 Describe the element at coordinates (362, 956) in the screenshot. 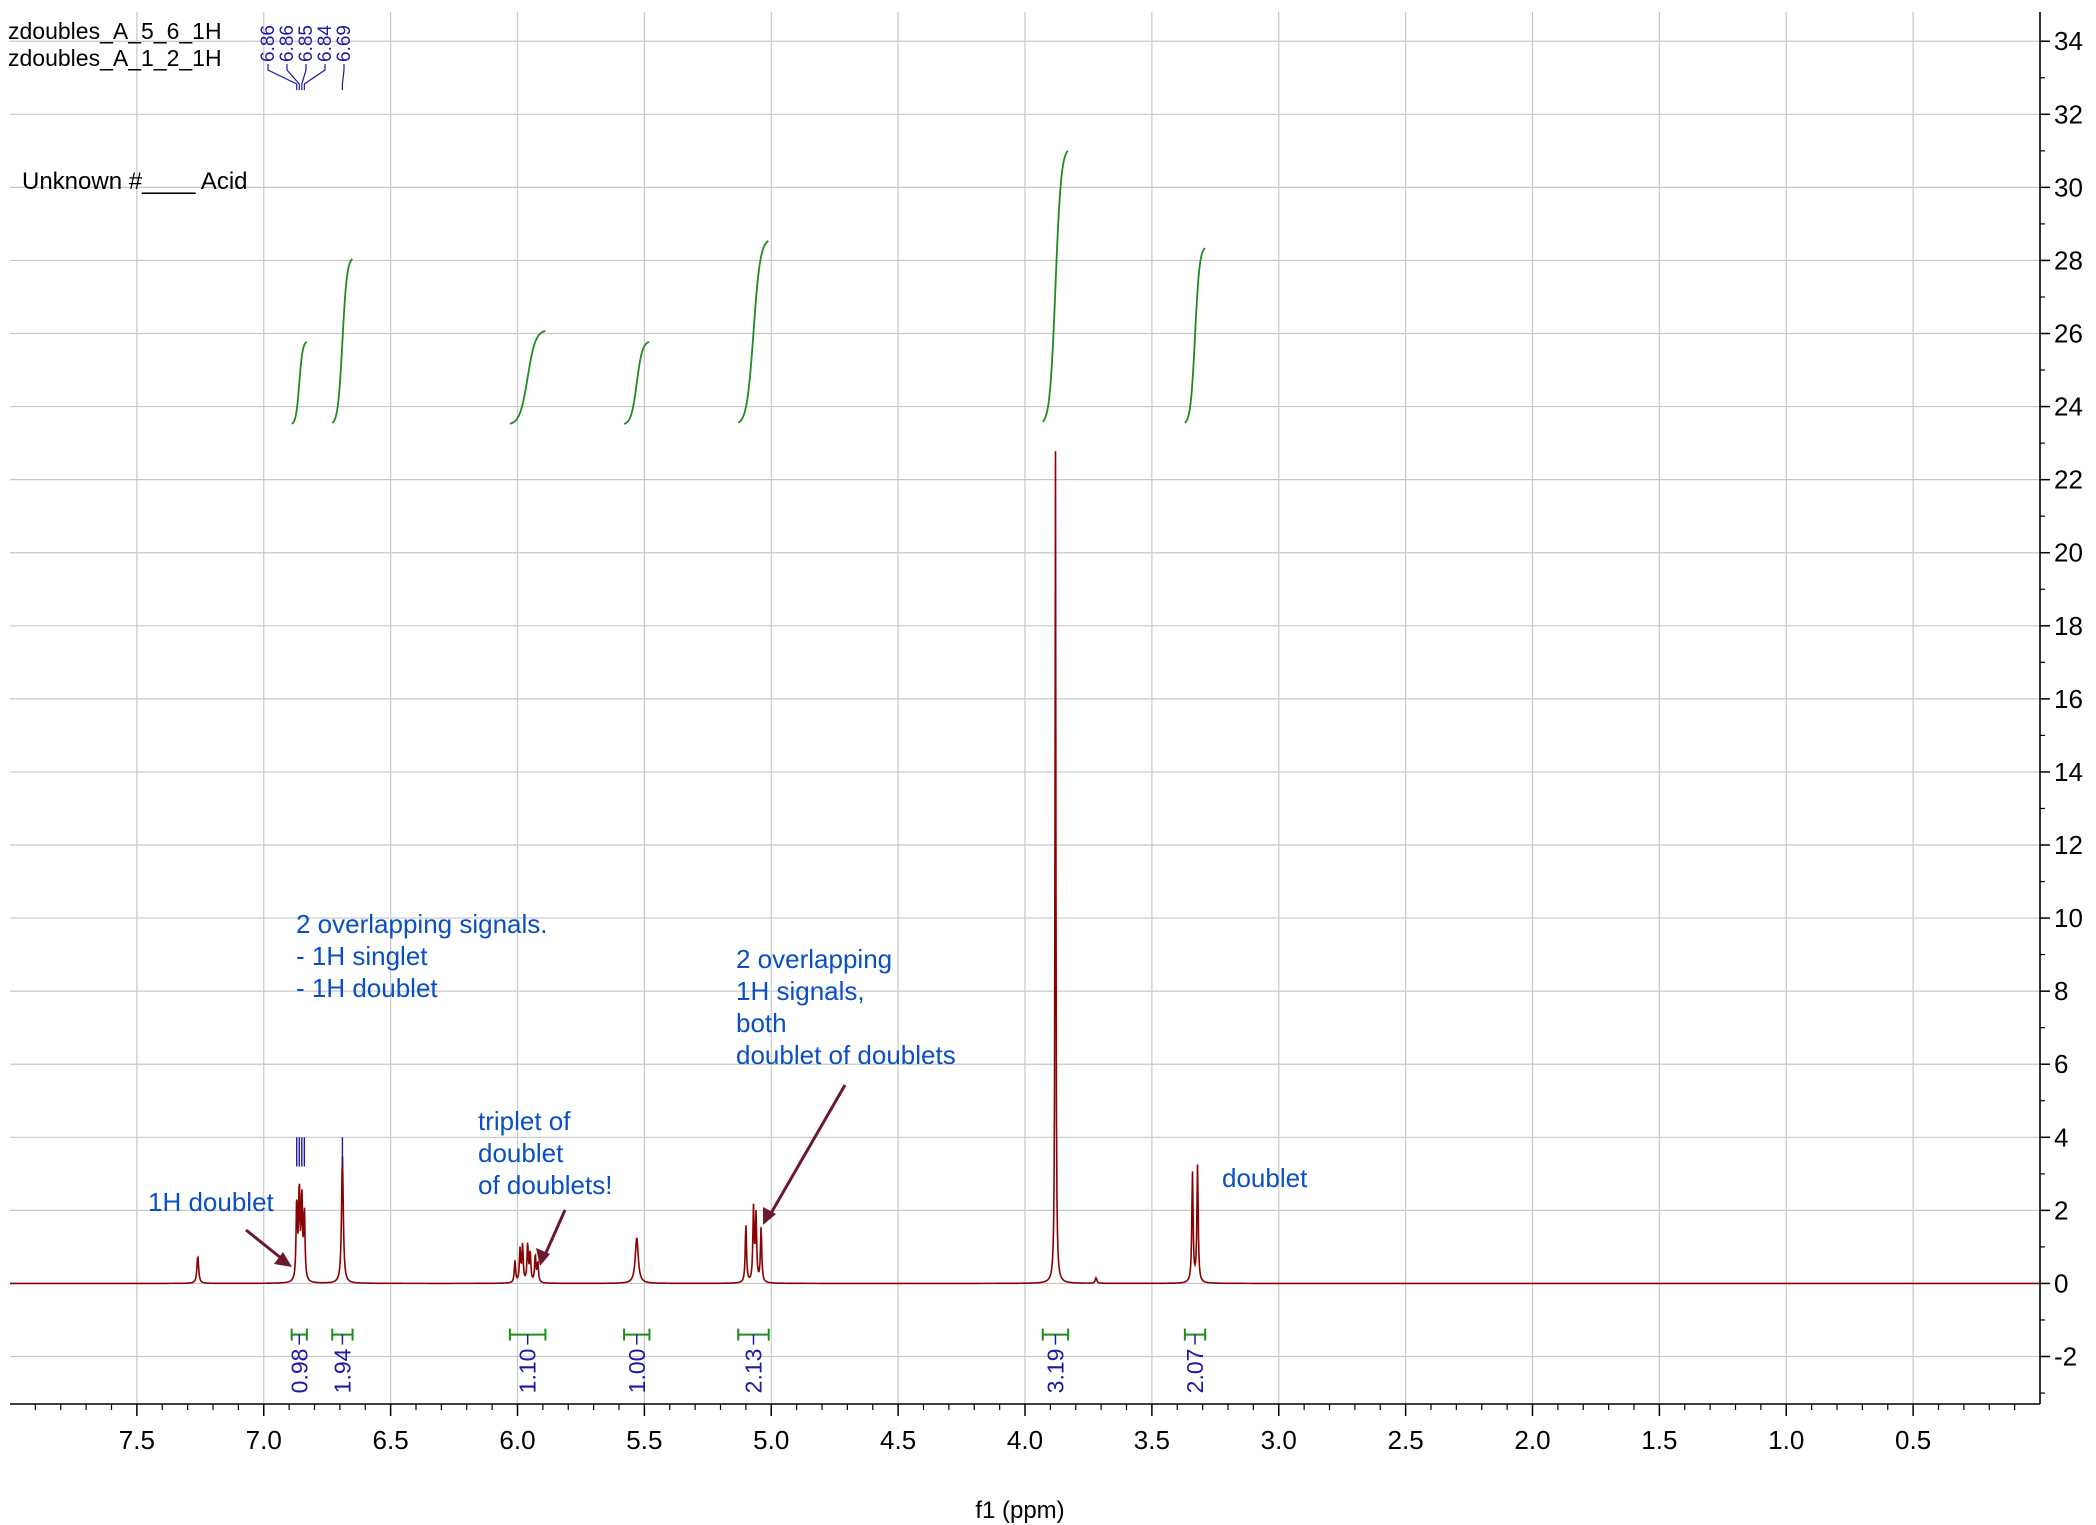

I see `annotation-line: - 1H singlet` at that location.